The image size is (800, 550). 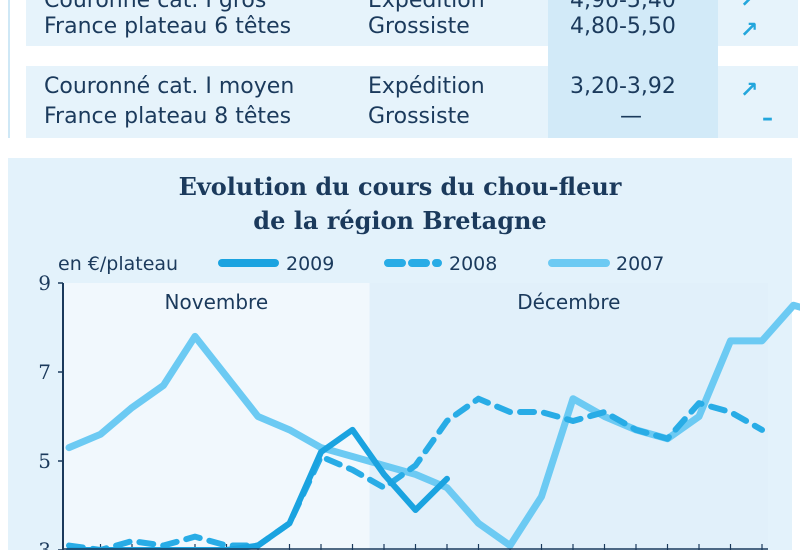 I want to click on price-cell: 4,90-5,40, so click(x=623, y=6).